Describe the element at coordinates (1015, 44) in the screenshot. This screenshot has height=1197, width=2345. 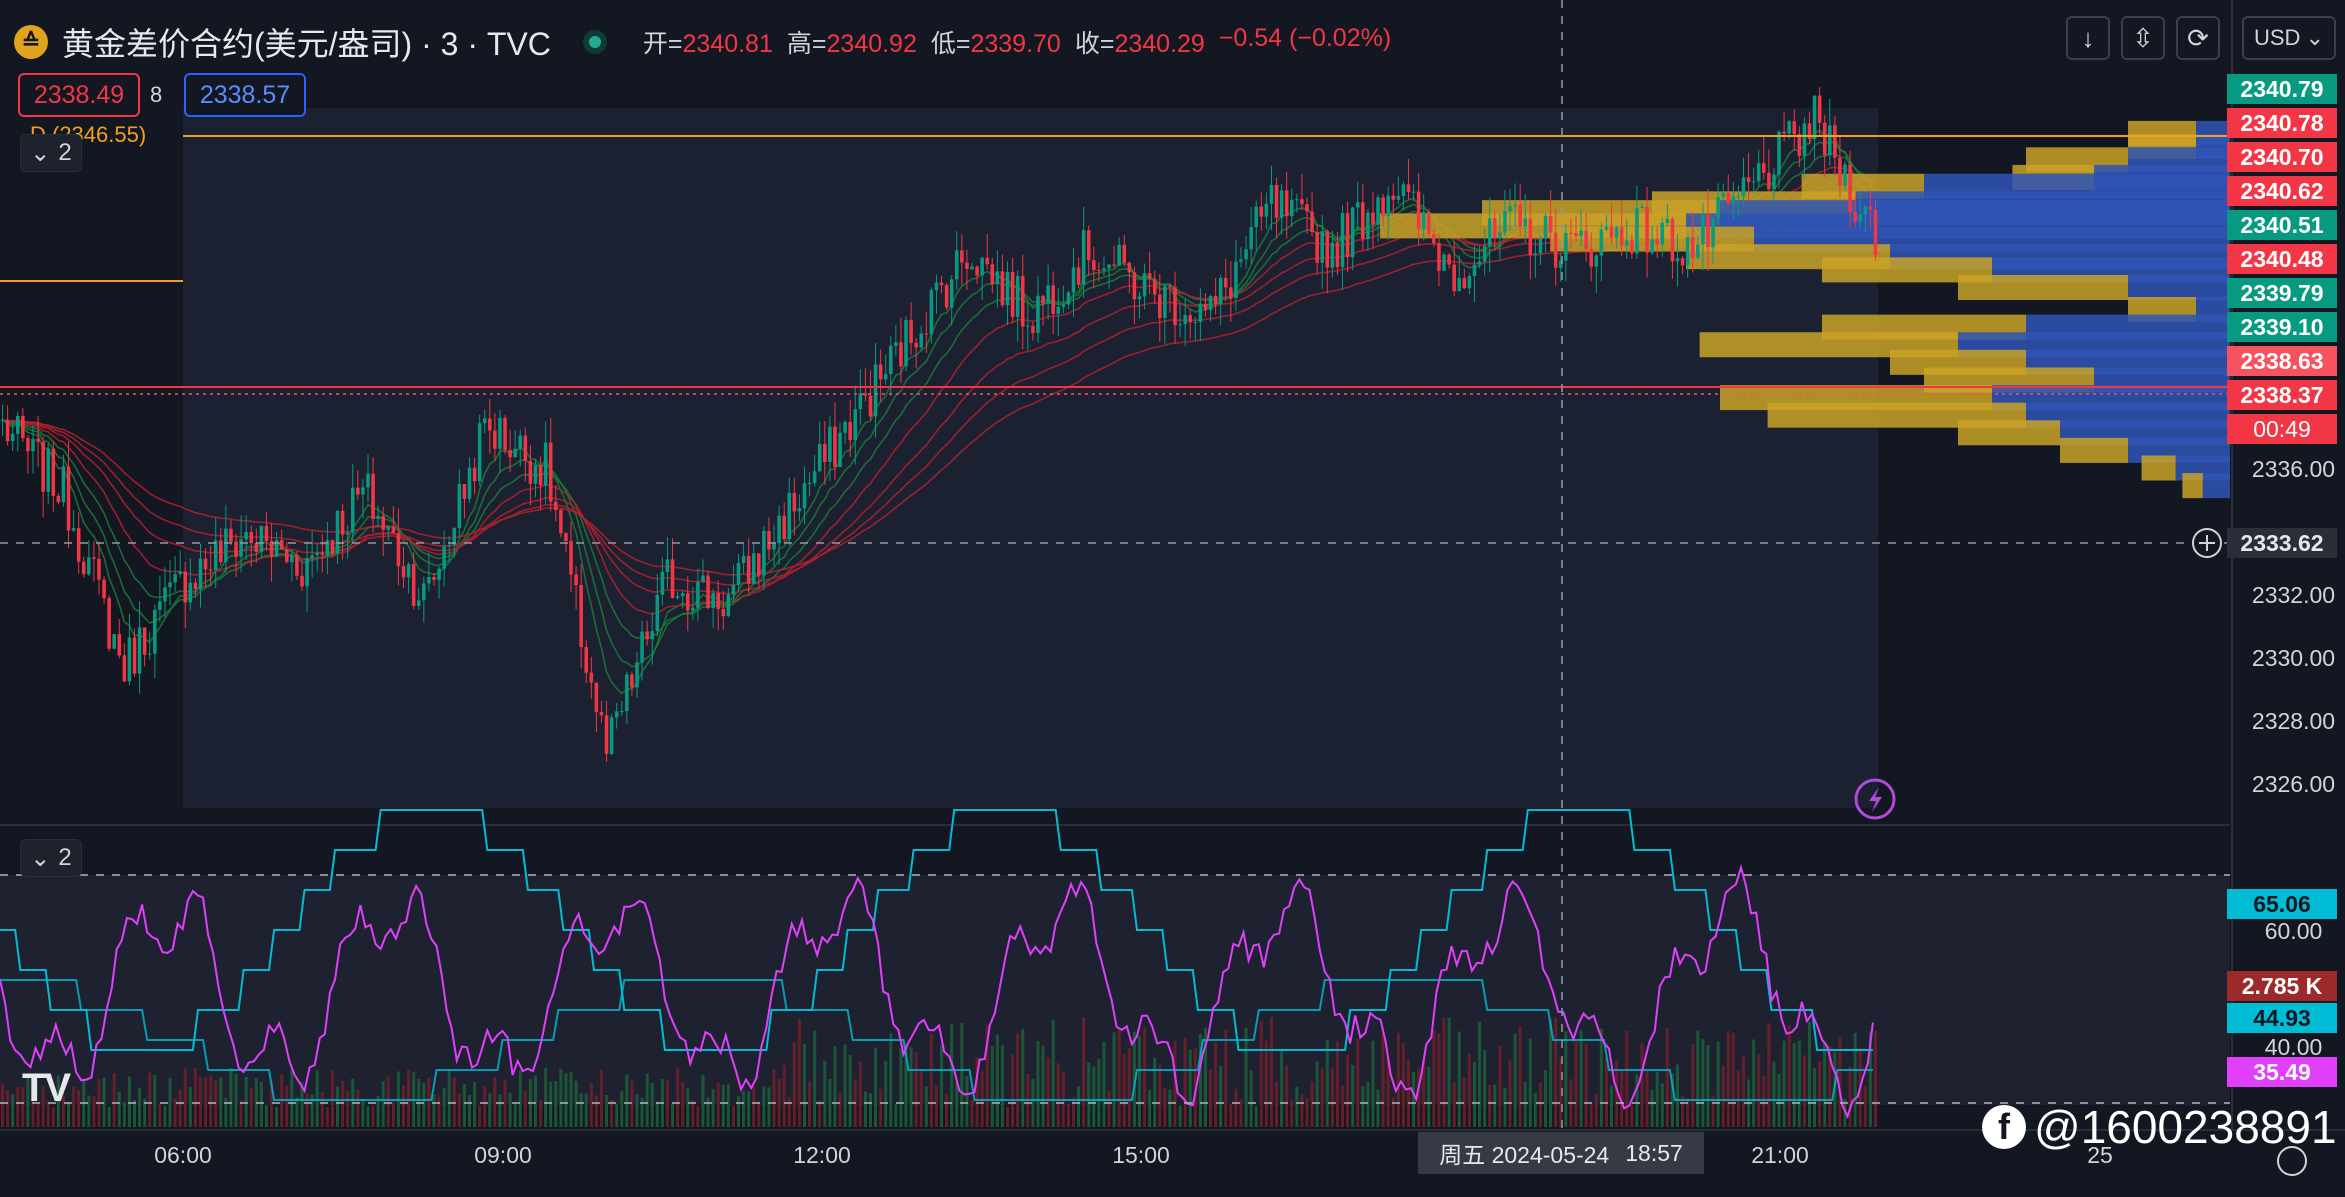
I see `low-value: 2339.70` at that location.